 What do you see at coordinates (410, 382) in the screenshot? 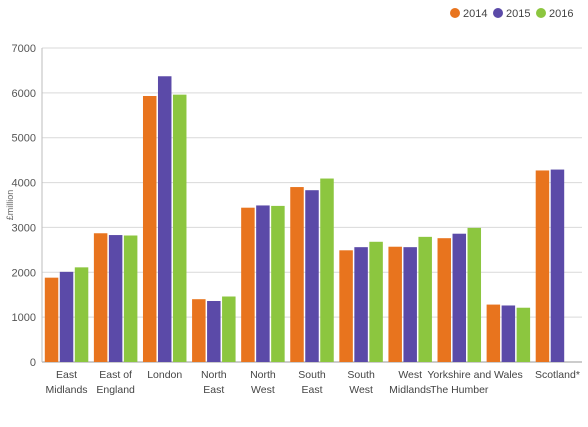
I see `x-tick-label: West Midlands` at bounding box center [410, 382].